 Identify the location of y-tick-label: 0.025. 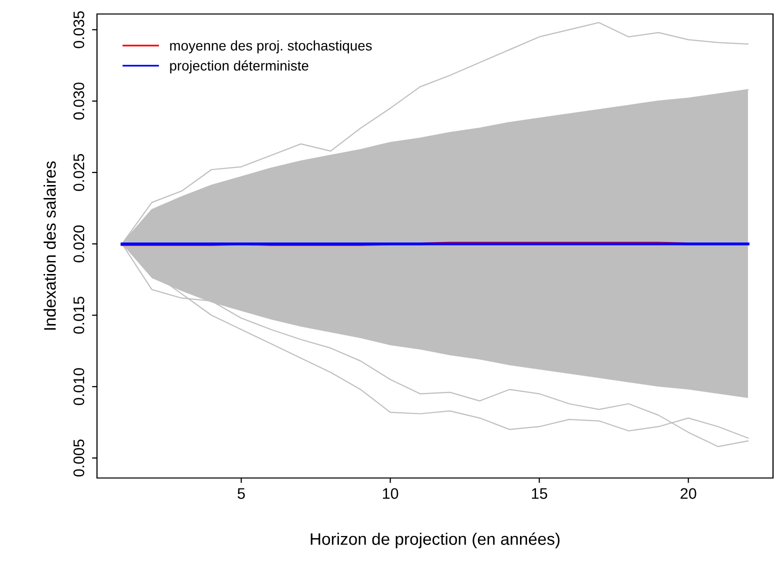
(78, 172).